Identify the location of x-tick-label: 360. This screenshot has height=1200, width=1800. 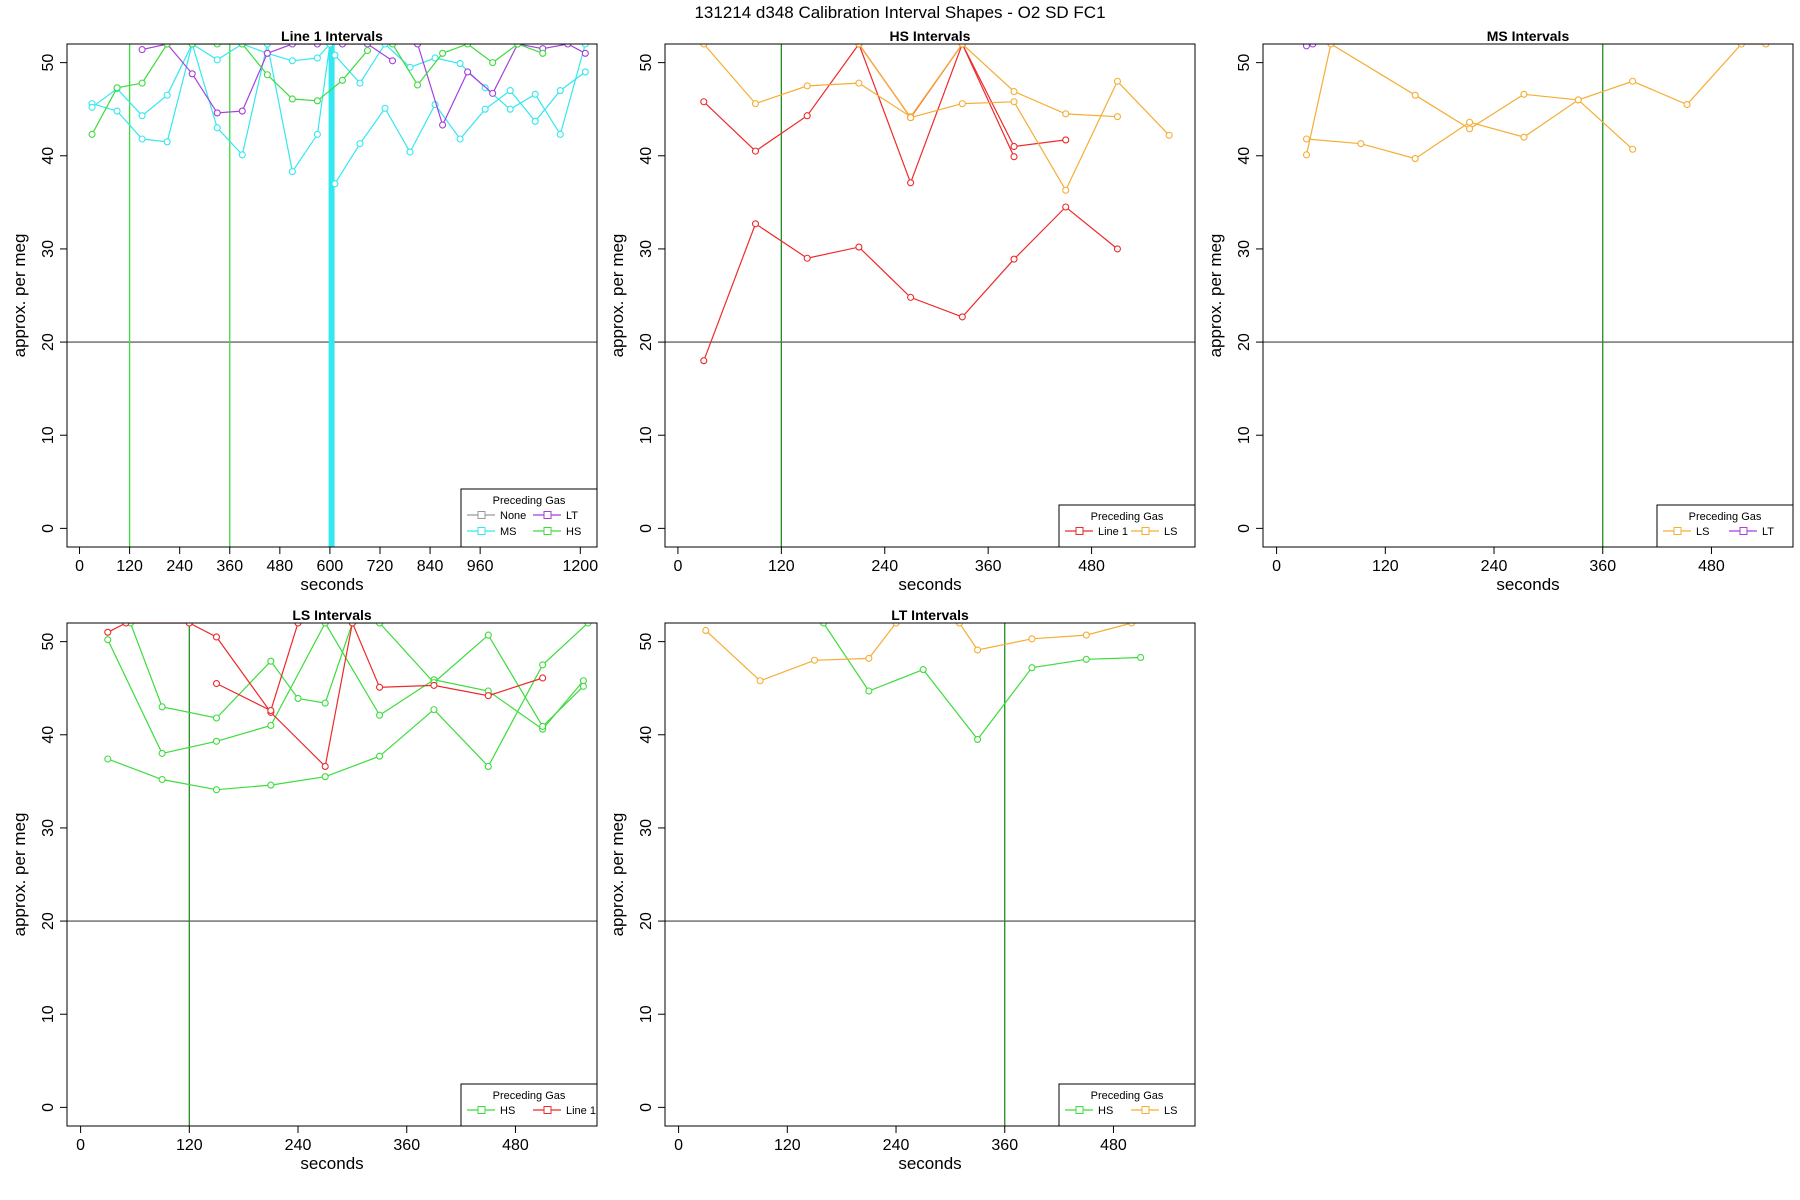
(406, 1145).